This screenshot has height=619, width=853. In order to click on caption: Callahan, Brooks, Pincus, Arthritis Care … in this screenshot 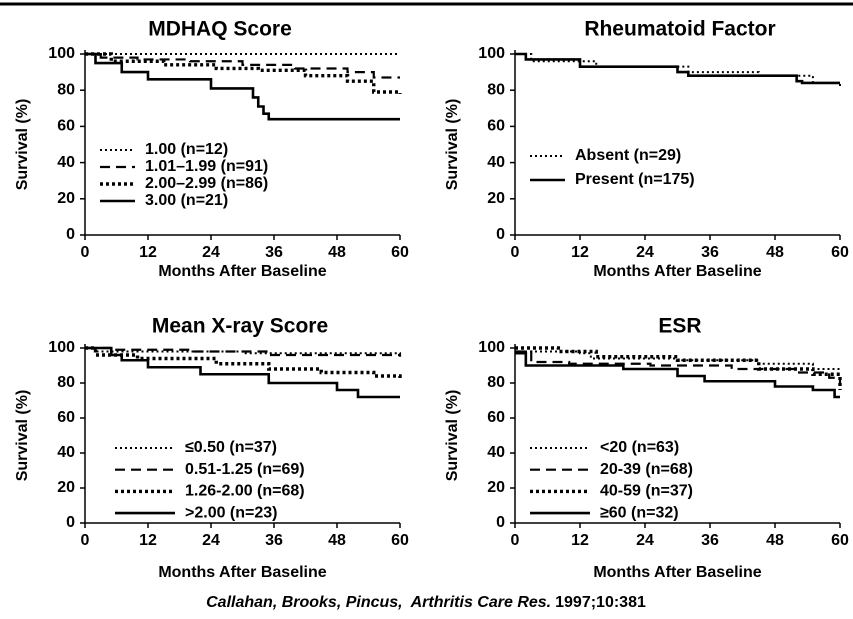, I will do `click(426, 602)`.